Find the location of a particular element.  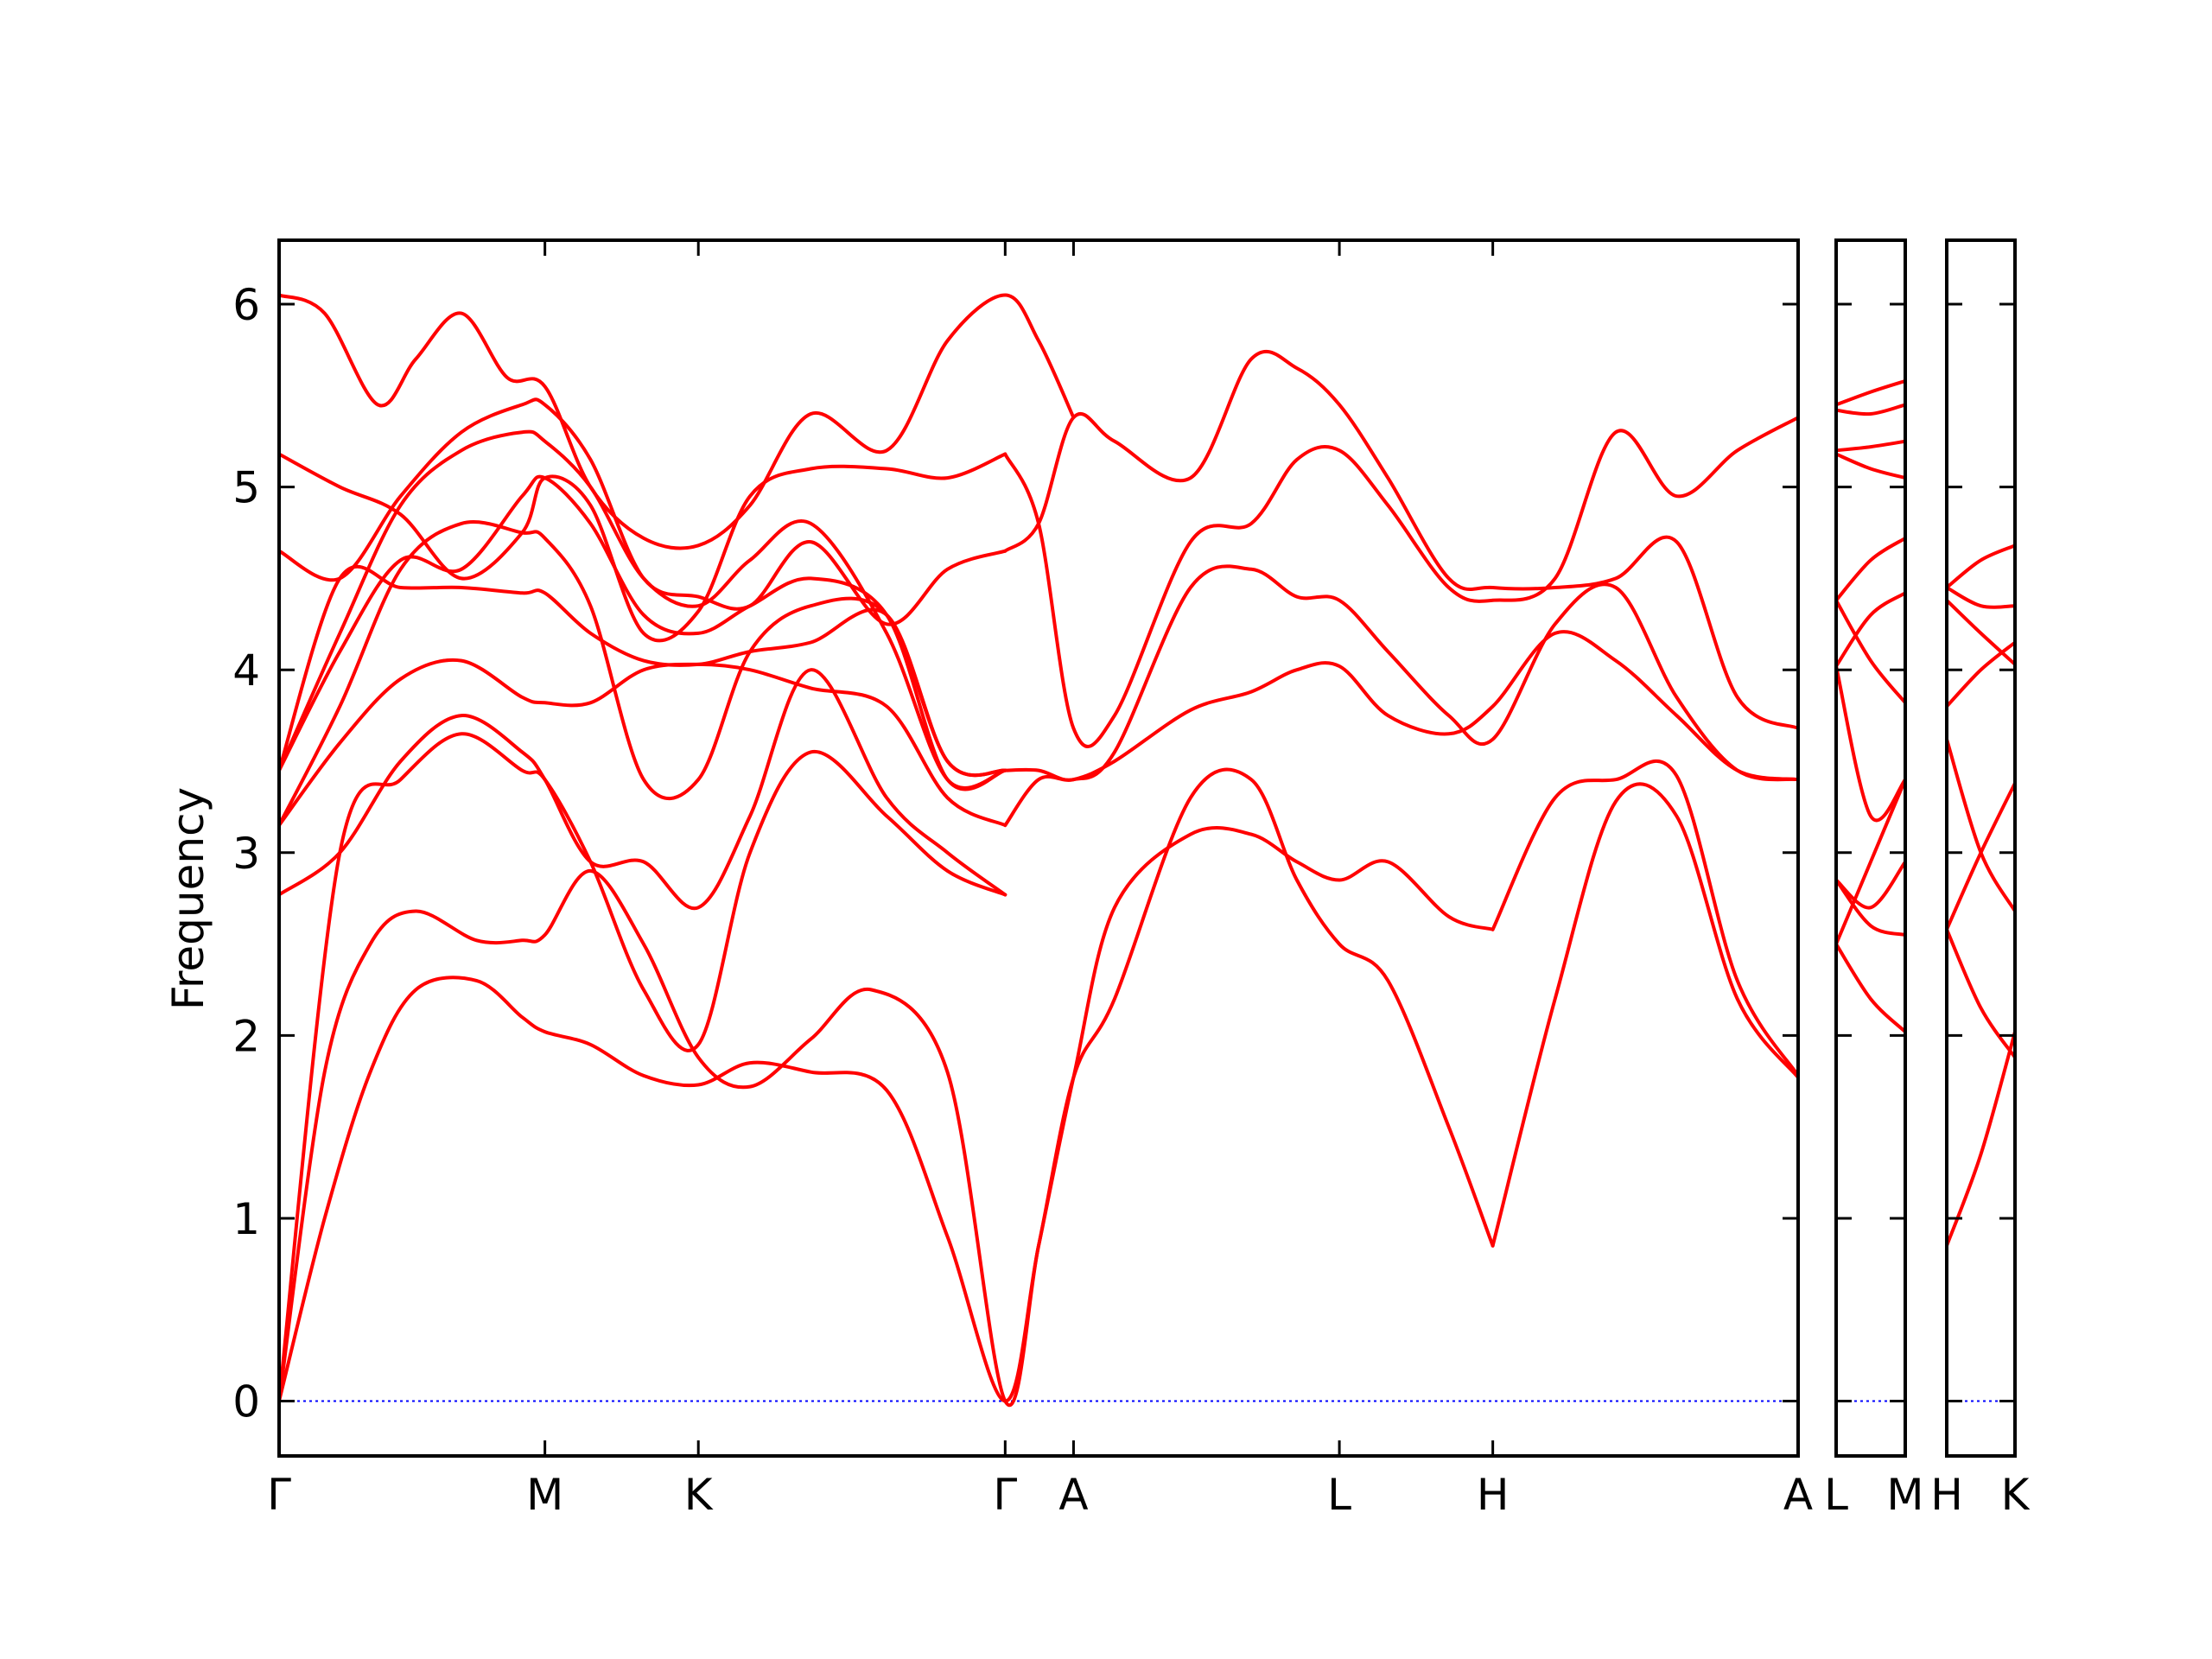

y-tick-label: 6 is located at coordinates (246, 305).